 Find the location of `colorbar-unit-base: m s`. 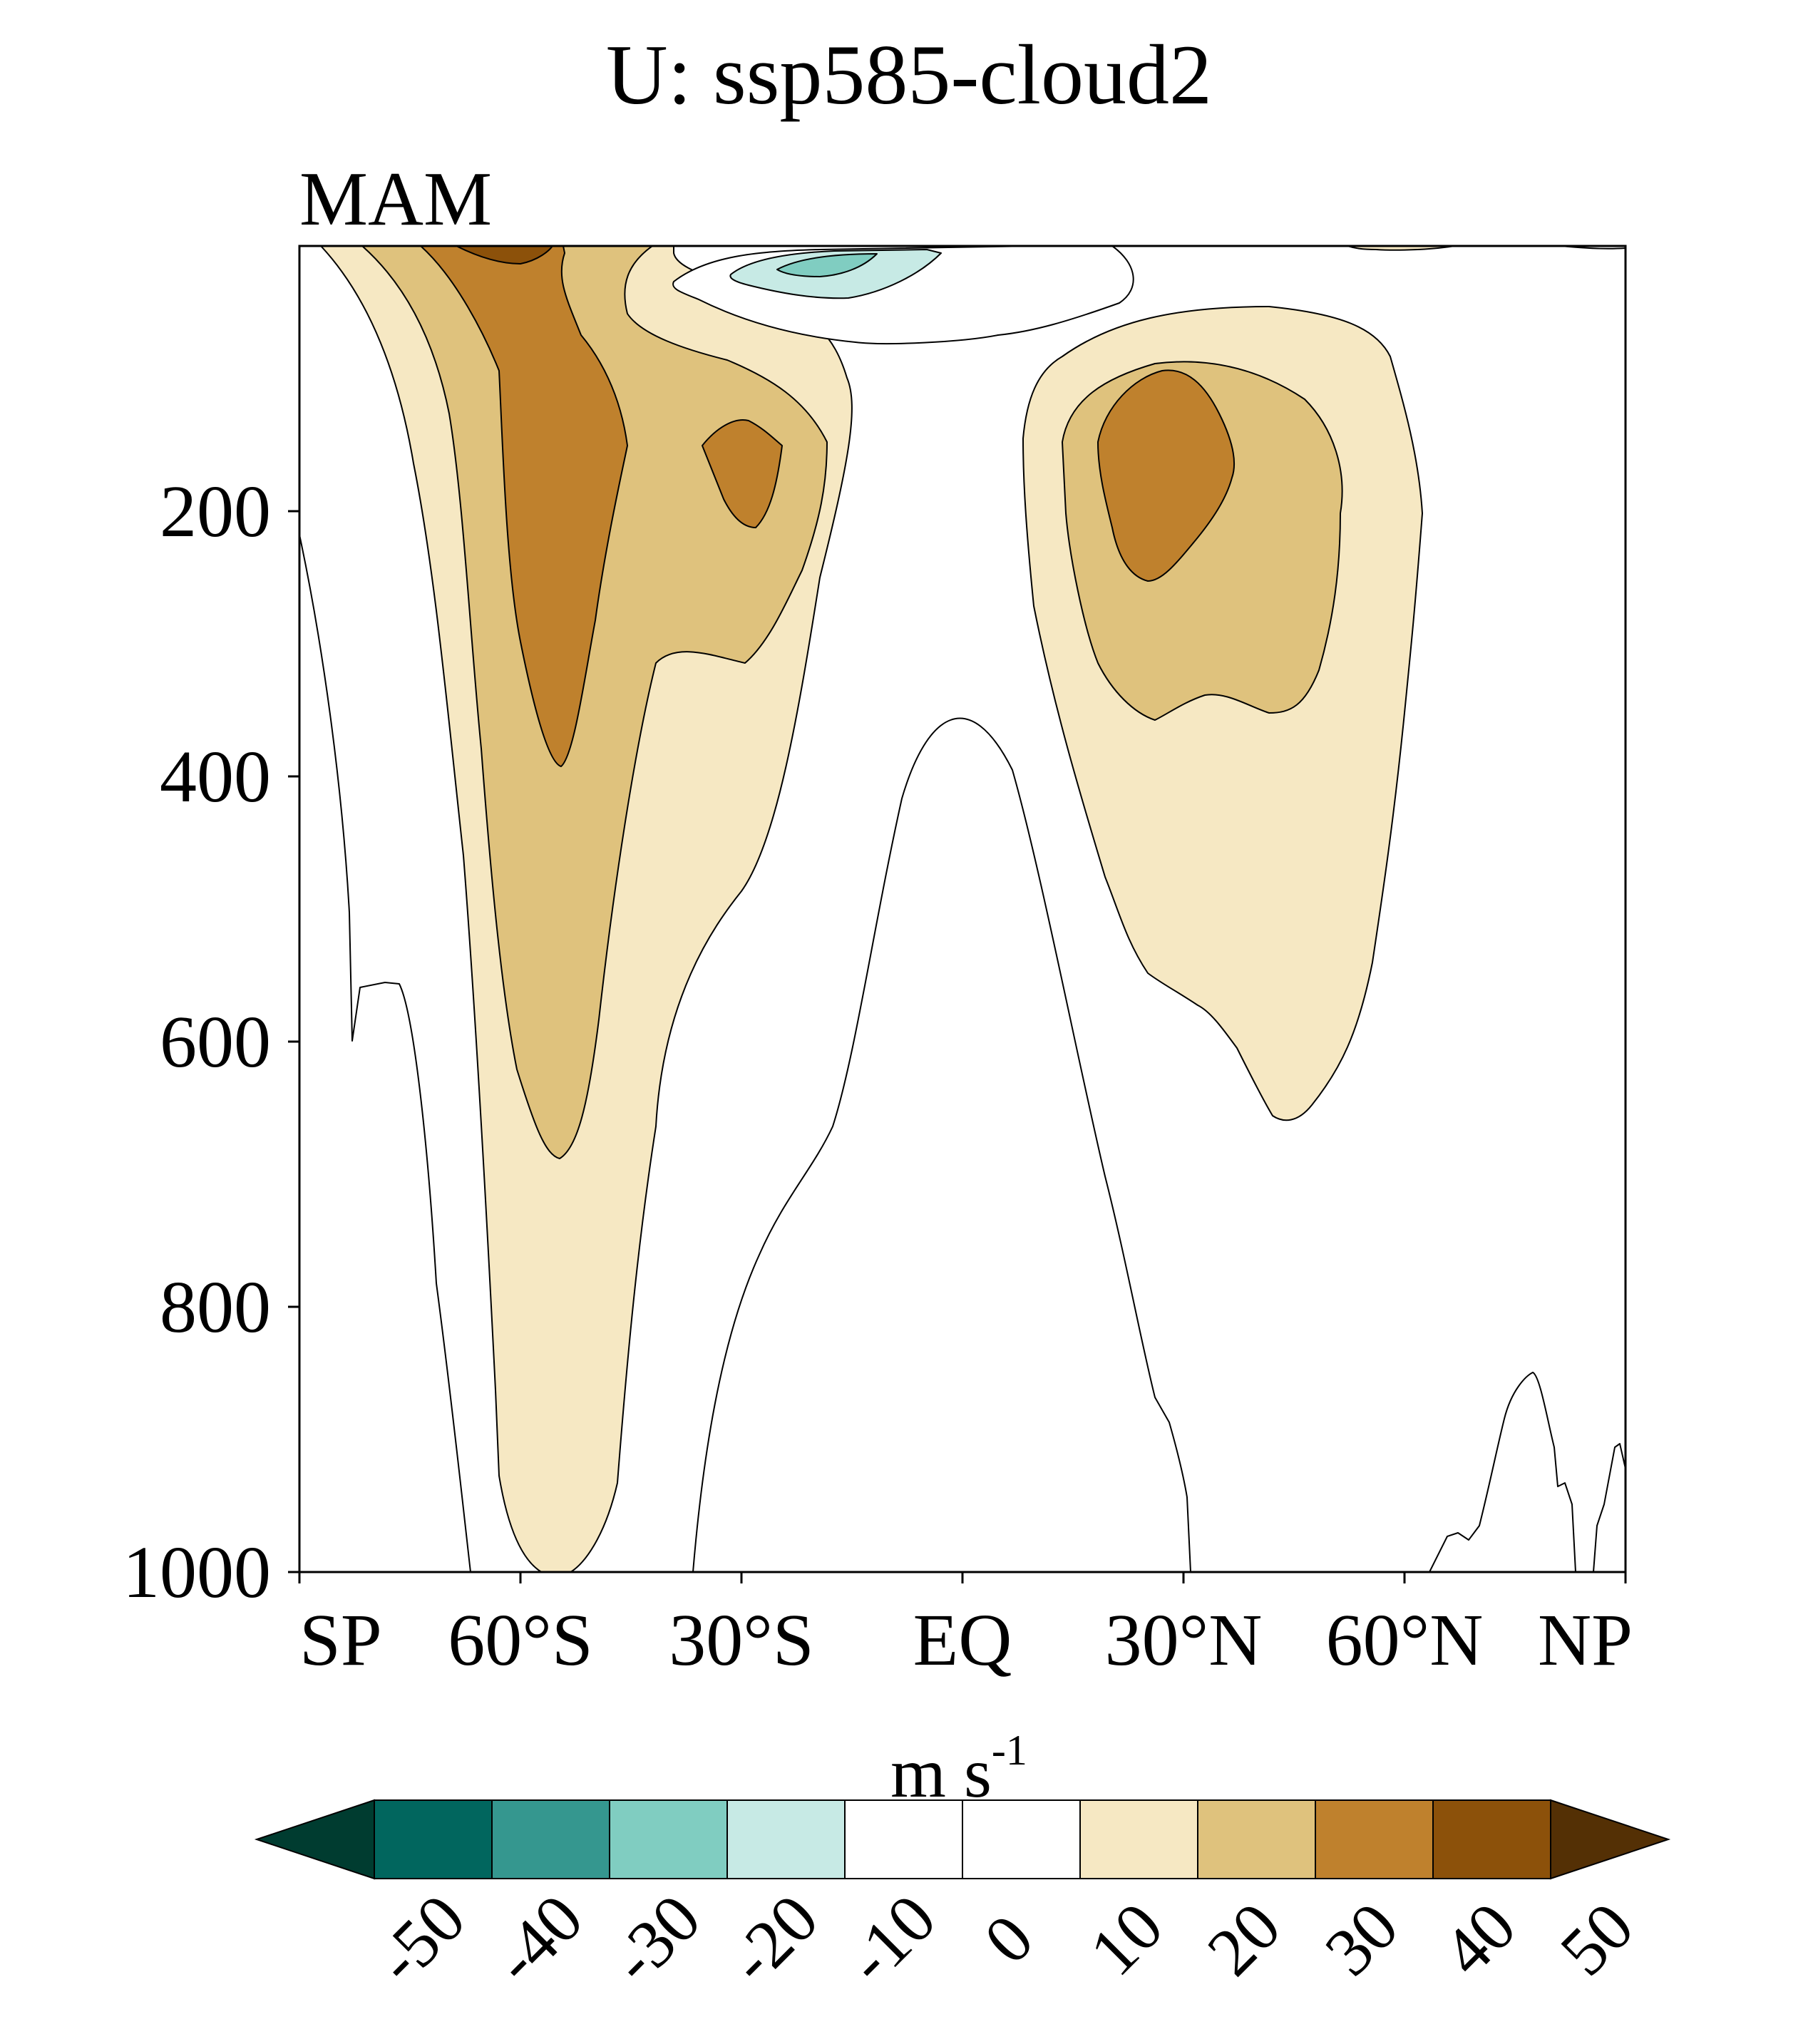

colorbar-unit-base: m s is located at coordinates (941, 1773).